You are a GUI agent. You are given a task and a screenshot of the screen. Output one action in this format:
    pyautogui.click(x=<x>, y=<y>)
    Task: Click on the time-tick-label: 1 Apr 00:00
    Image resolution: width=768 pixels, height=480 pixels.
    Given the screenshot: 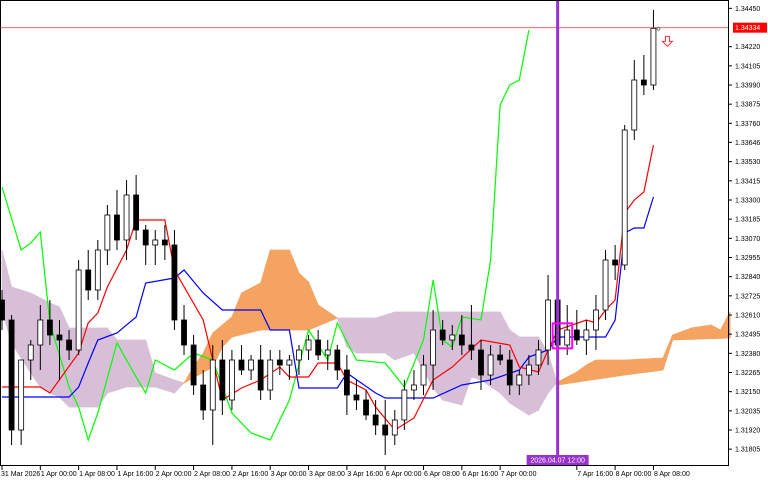 What is the action you would take?
    pyautogui.click(x=59, y=474)
    